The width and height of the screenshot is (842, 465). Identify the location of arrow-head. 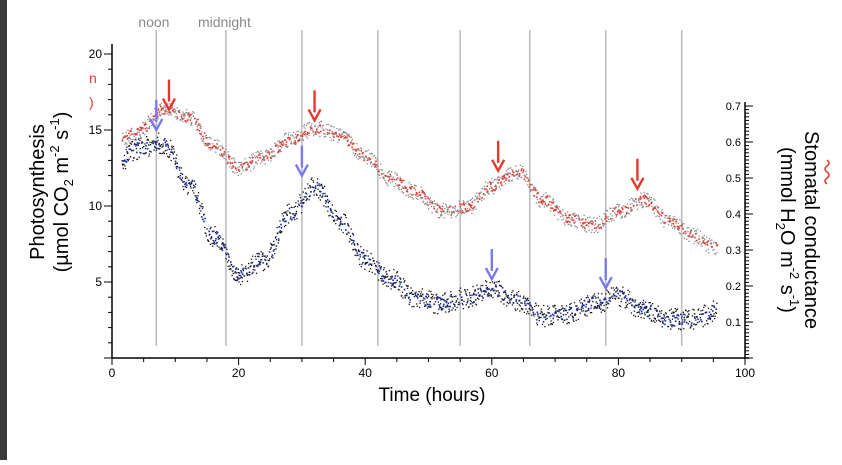
(637, 184).